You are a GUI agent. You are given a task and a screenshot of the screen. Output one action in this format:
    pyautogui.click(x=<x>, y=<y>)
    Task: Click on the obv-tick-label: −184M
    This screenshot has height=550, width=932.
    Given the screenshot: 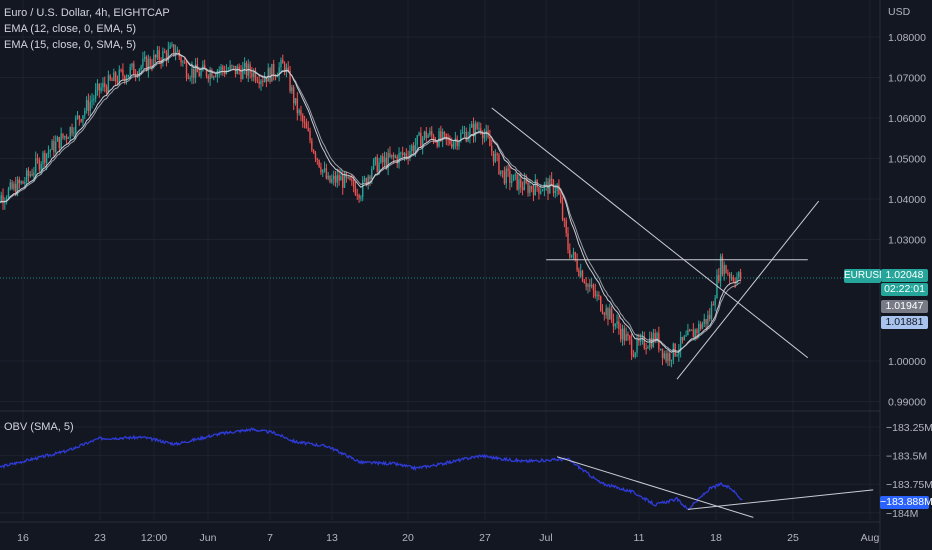 What is the action you would take?
    pyautogui.click(x=902, y=514)
    